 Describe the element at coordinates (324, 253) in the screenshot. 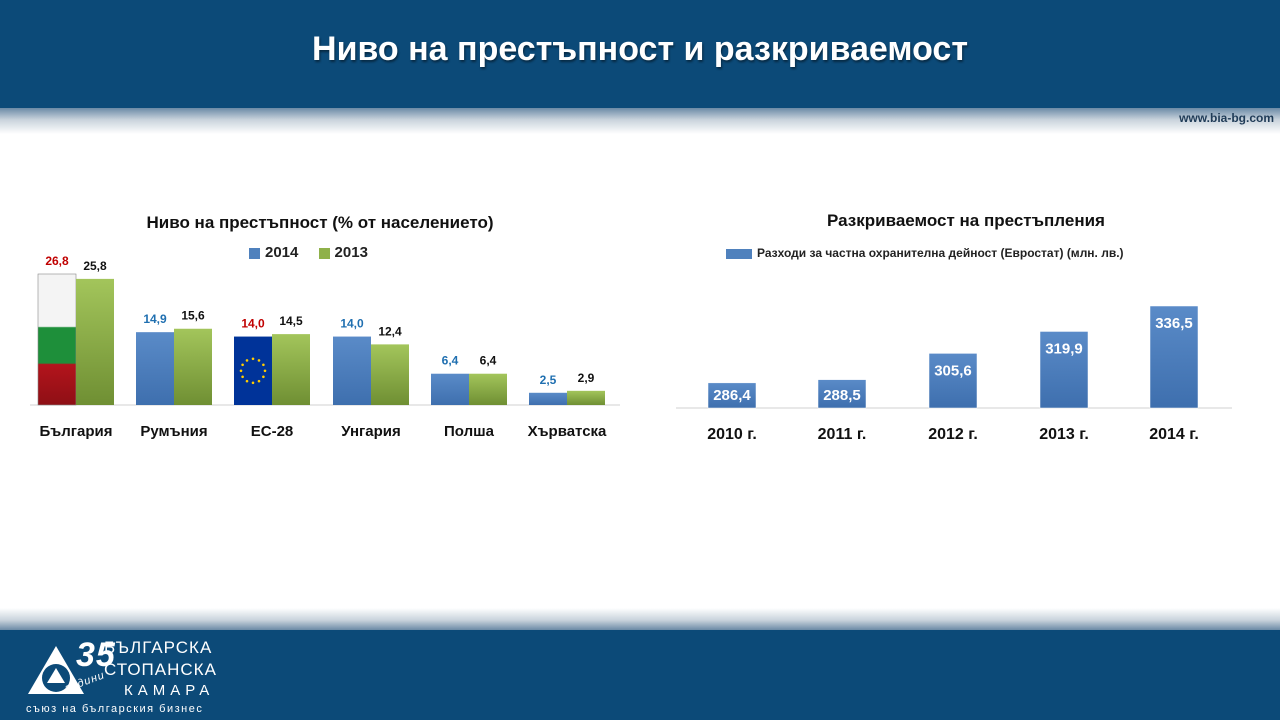

I see `legend-swatch-2013` at that location.